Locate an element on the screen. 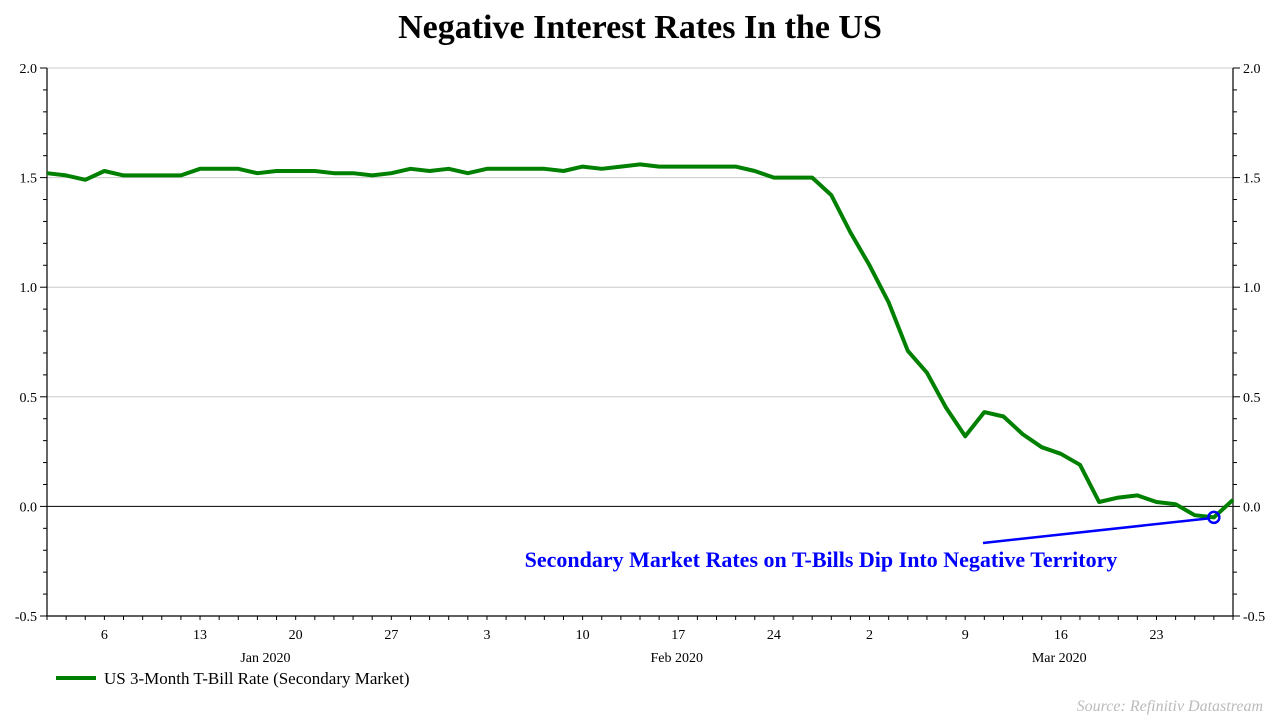 This screenshot has width=1280, height=720. y-tick-label-right: 0.5 is located at coordinates (1252, 398).